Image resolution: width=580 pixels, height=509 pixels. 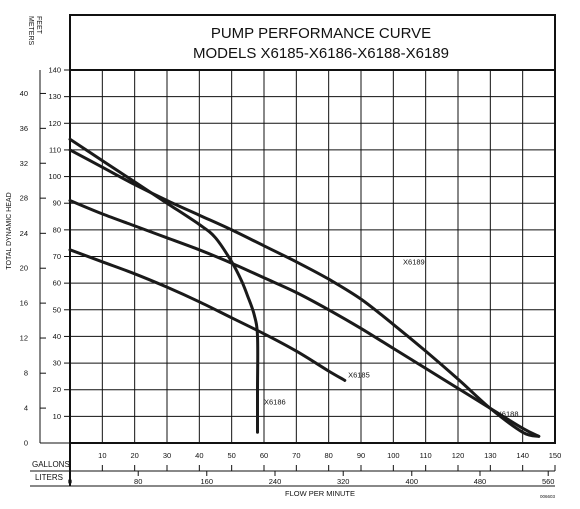 I want to click on y-tick-feet: 60, so click(x=57, y=283).